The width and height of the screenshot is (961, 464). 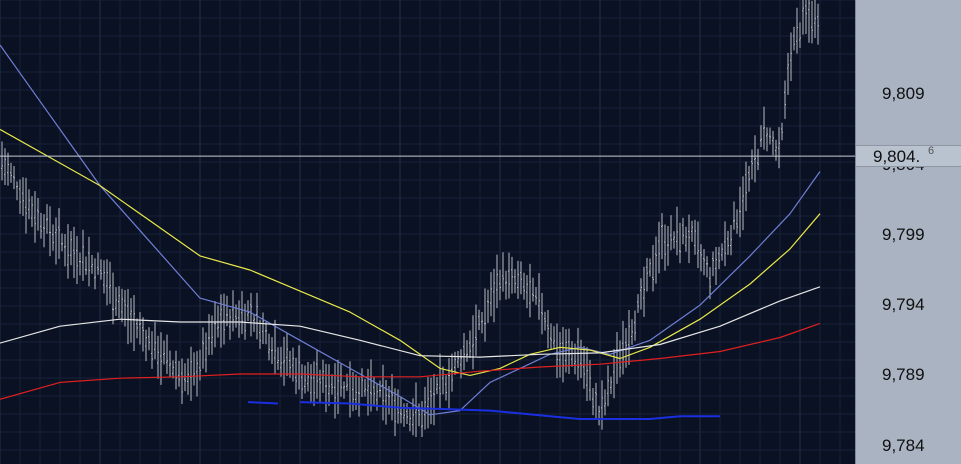 I want to click on current-price-main: 9,804., so click(x=897, y=157).